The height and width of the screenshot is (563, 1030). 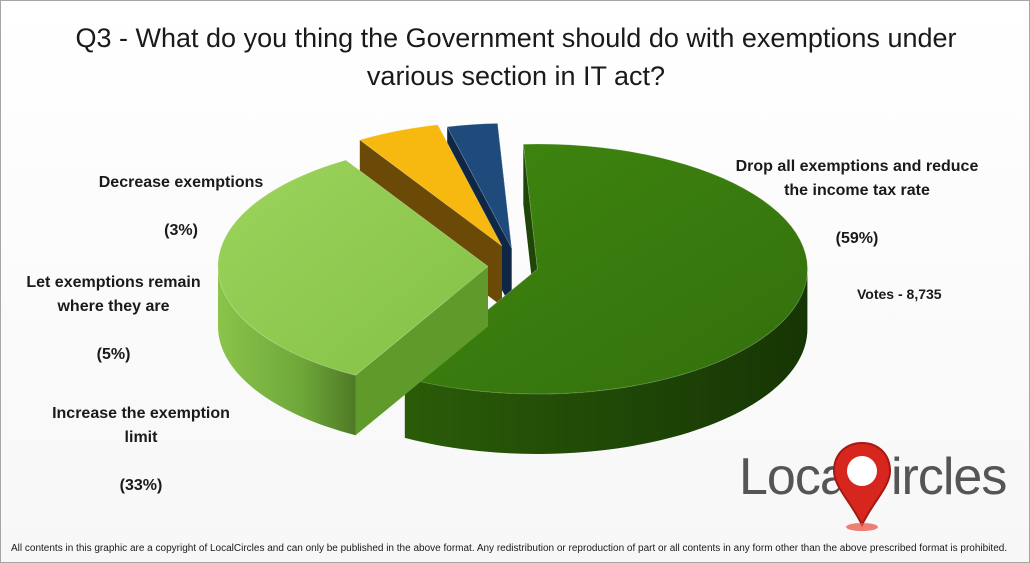 What do you see at coordinates (949, 477) in the screenshot?
I see `brand-text-ircles: ircles` at bounding box center [949, 477].